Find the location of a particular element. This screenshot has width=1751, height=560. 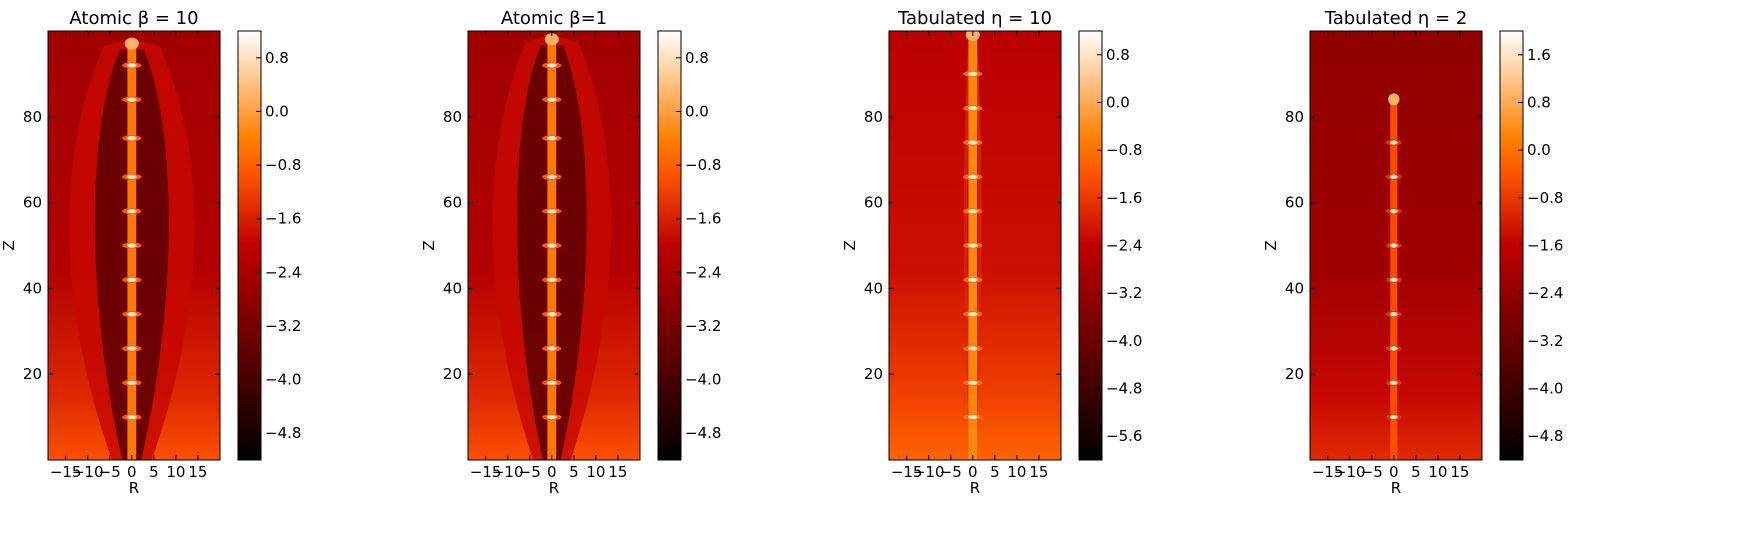

colorbar-tick-label: 1.6 is located at coordinates (1539, 55).